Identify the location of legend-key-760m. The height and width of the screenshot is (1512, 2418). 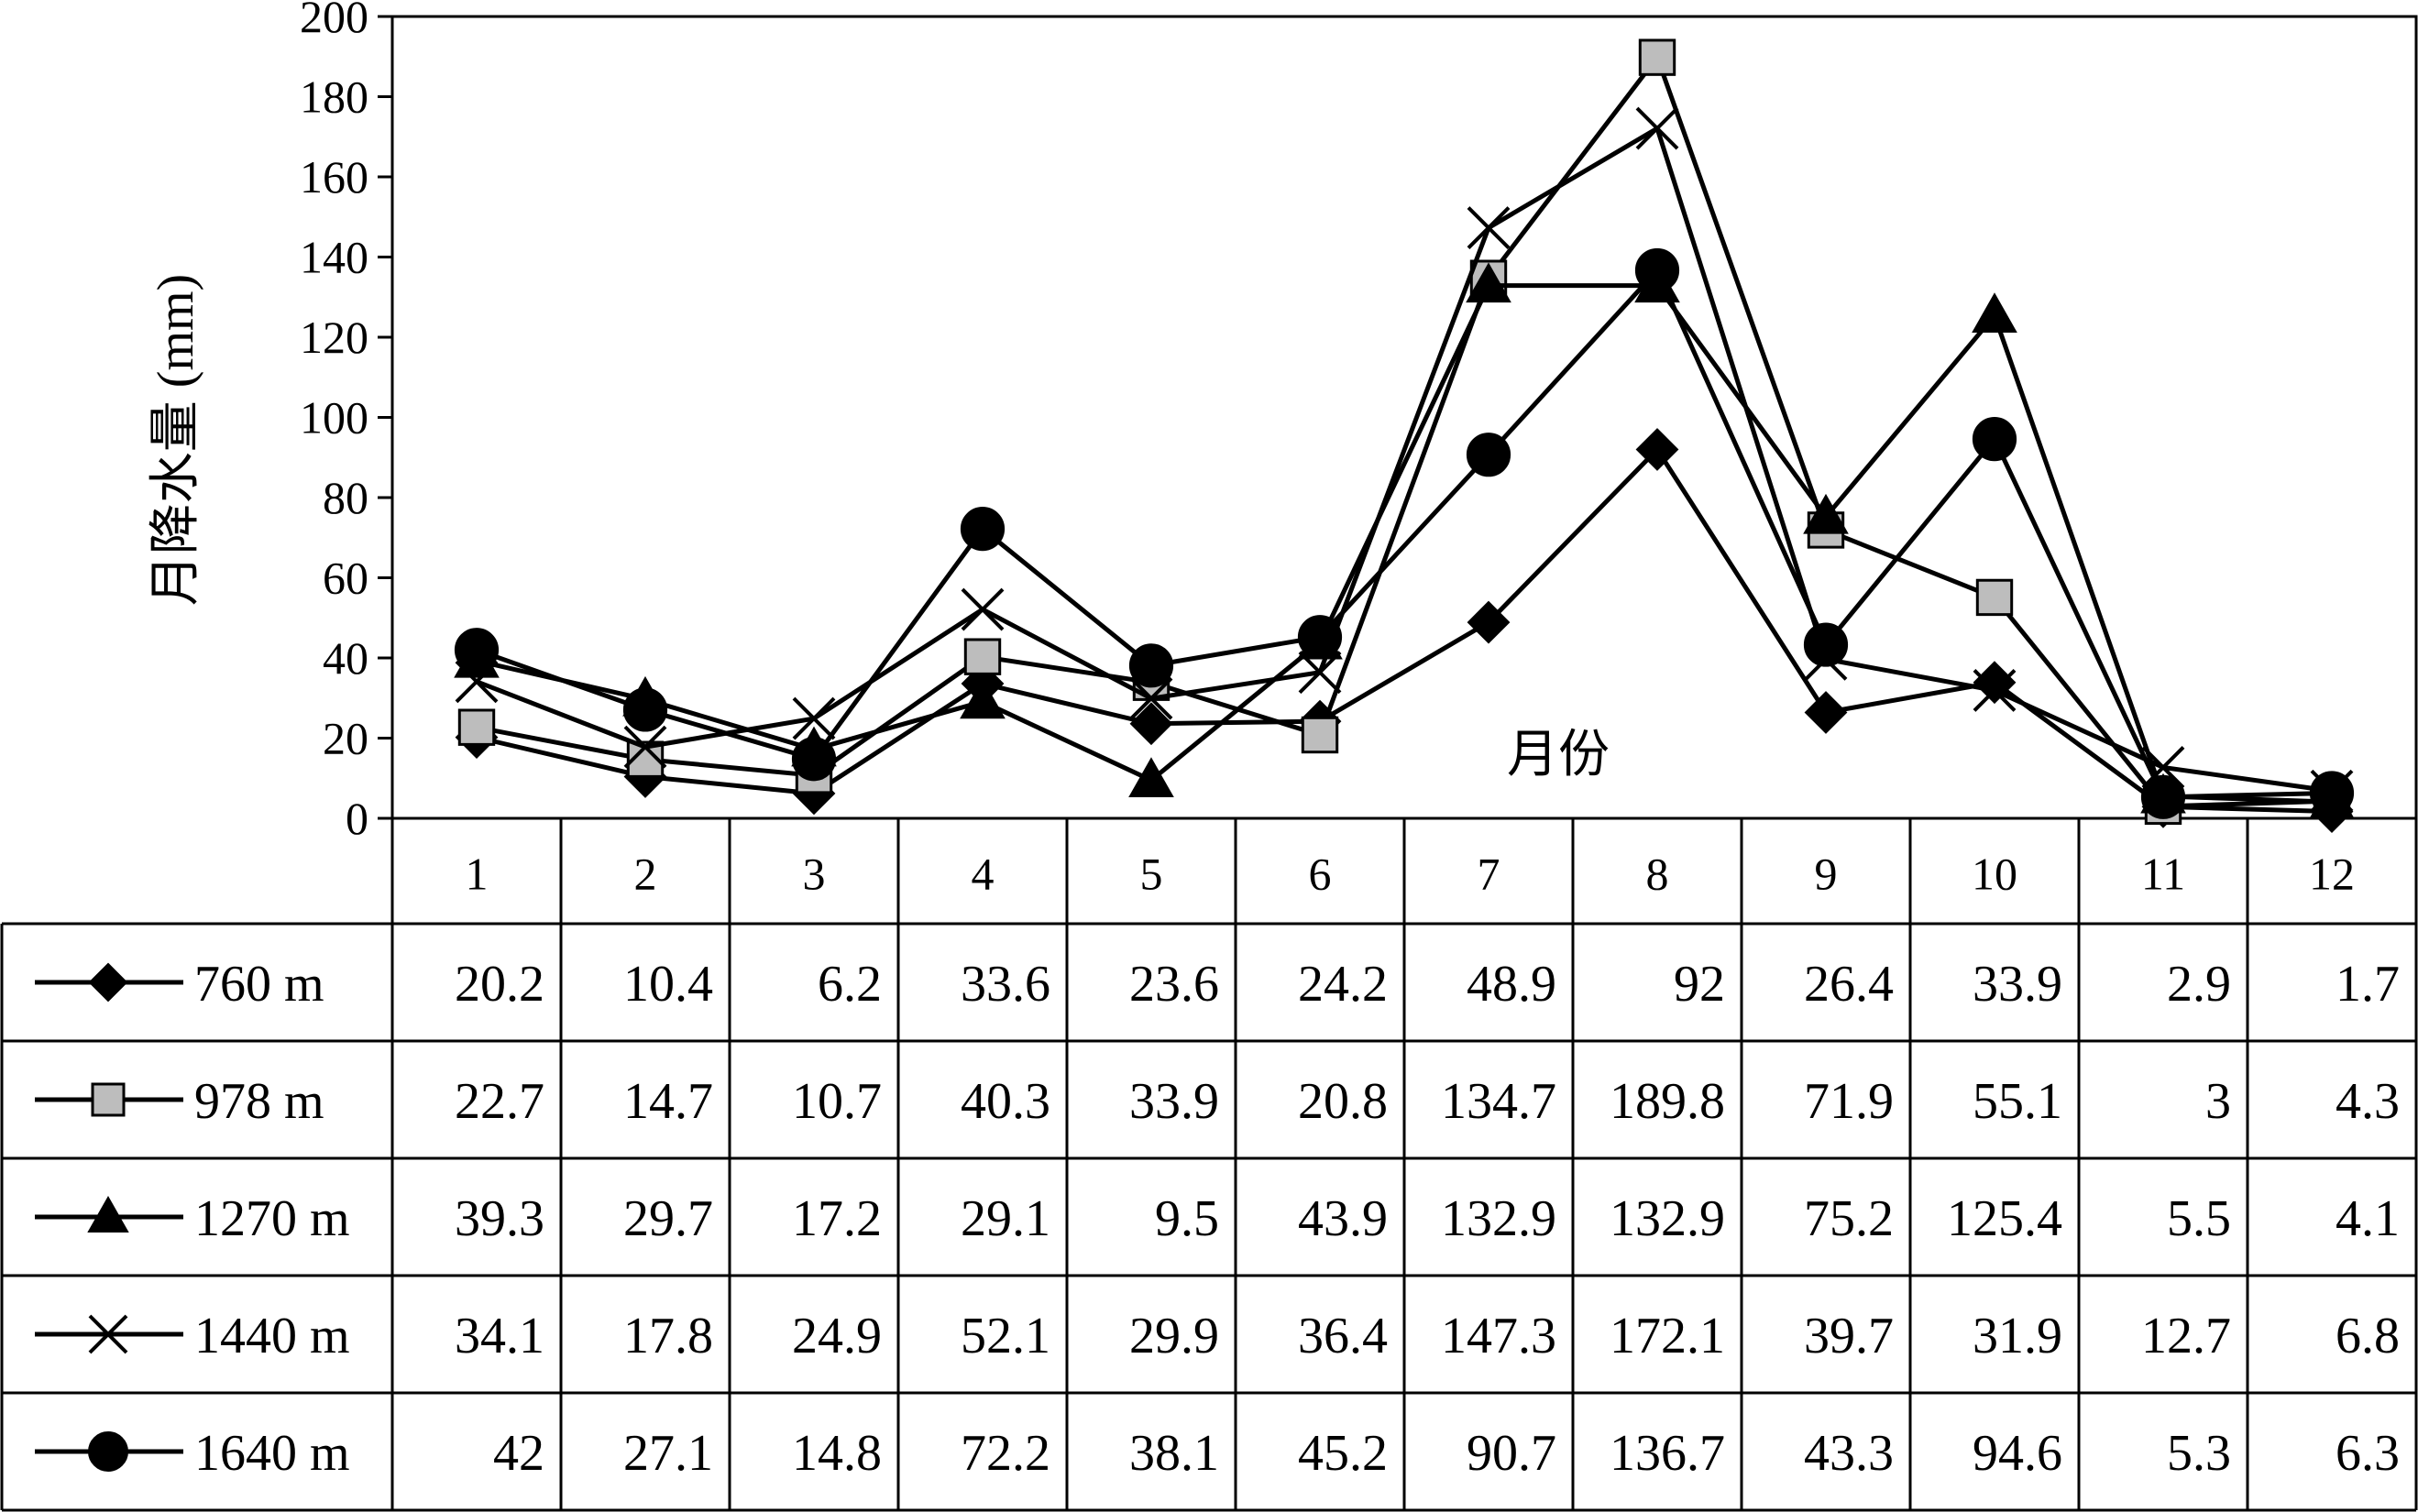
(109, 982).